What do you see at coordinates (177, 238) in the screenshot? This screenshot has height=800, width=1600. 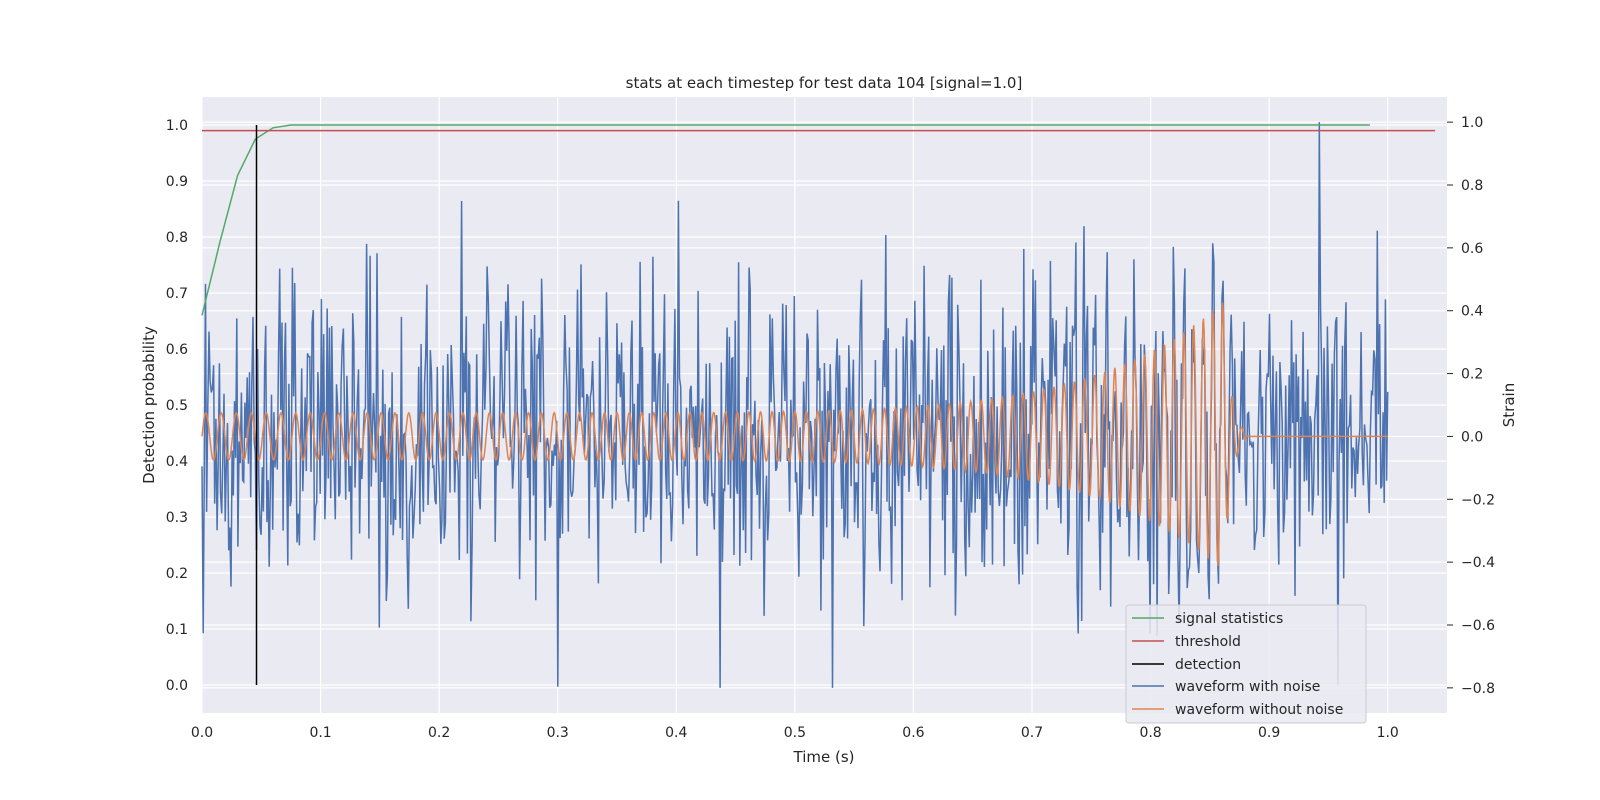 I see `y-tick-label: 0.8` at bounding box center [177, 238].